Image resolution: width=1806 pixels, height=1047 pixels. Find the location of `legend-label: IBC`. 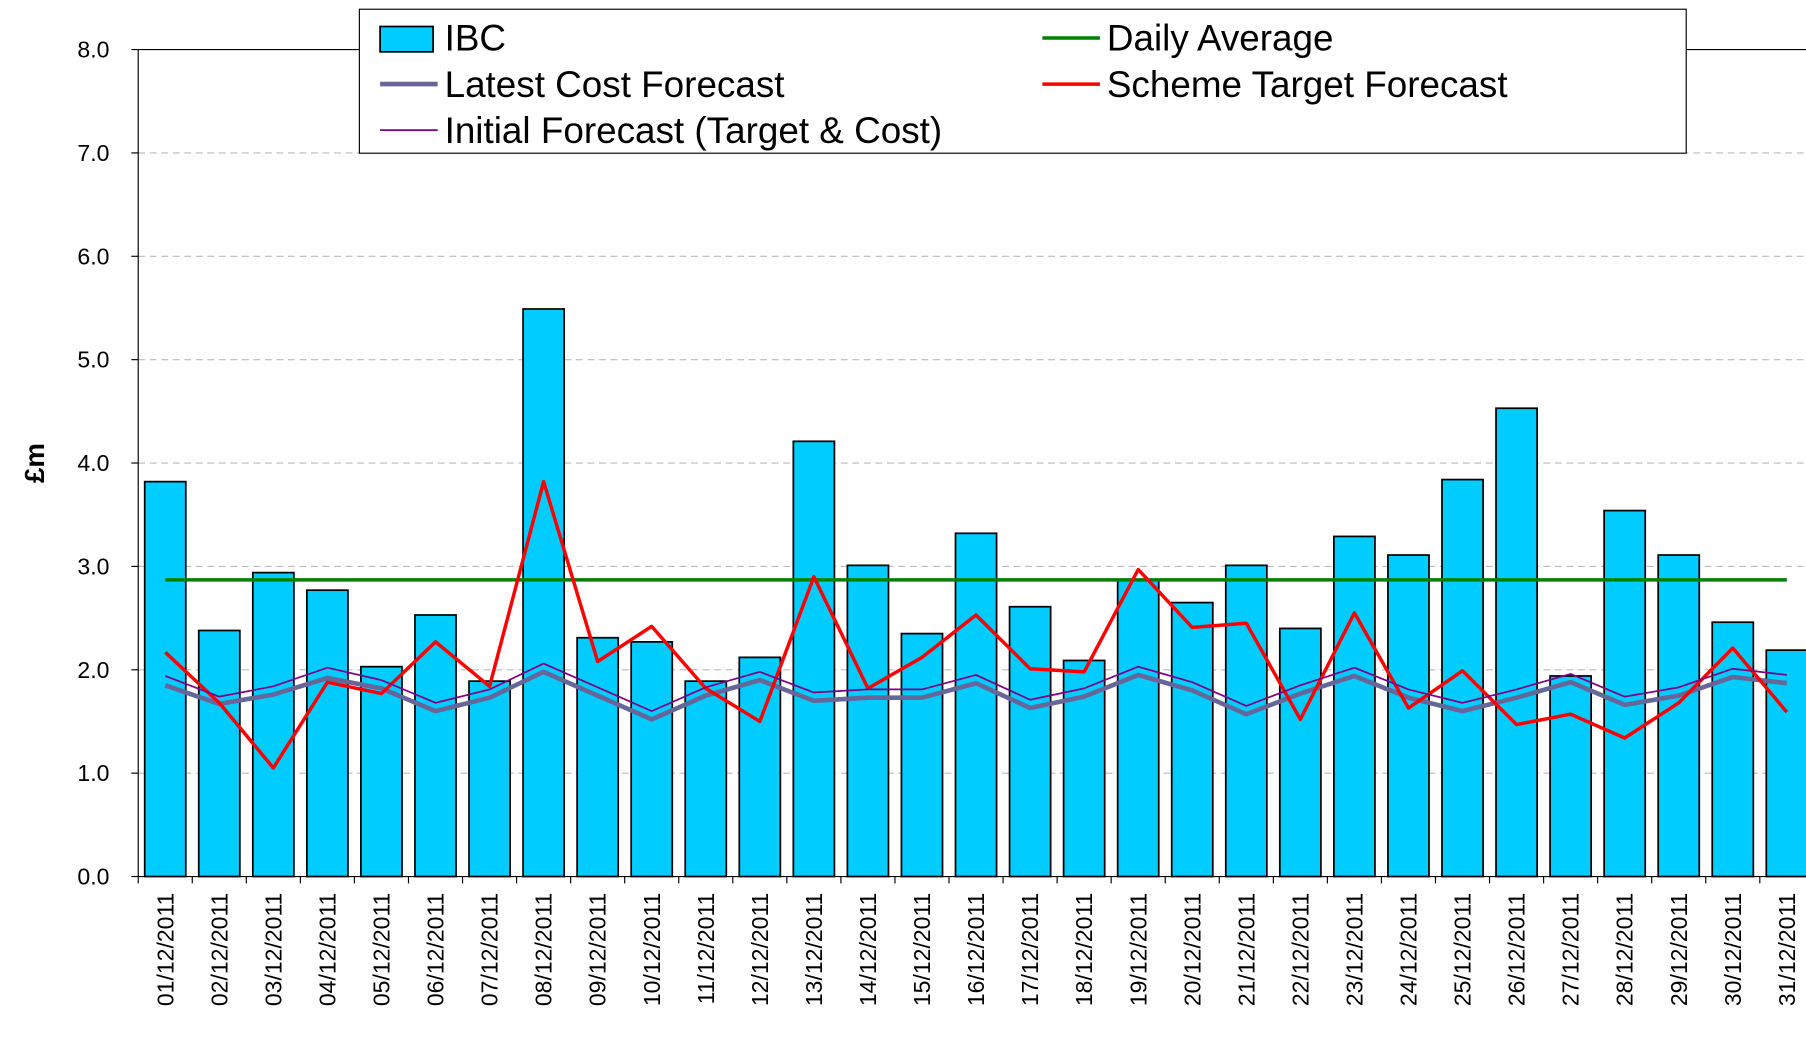

legend-label: IBC is located at coordinates (475, 38).